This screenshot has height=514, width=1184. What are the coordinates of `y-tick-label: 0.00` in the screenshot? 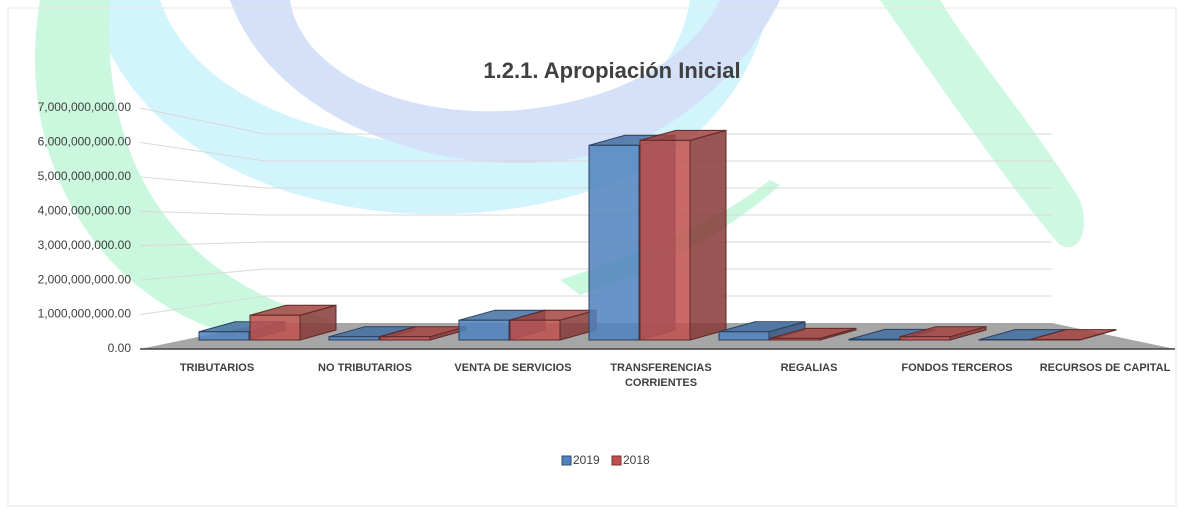 It's located at (120, 348).